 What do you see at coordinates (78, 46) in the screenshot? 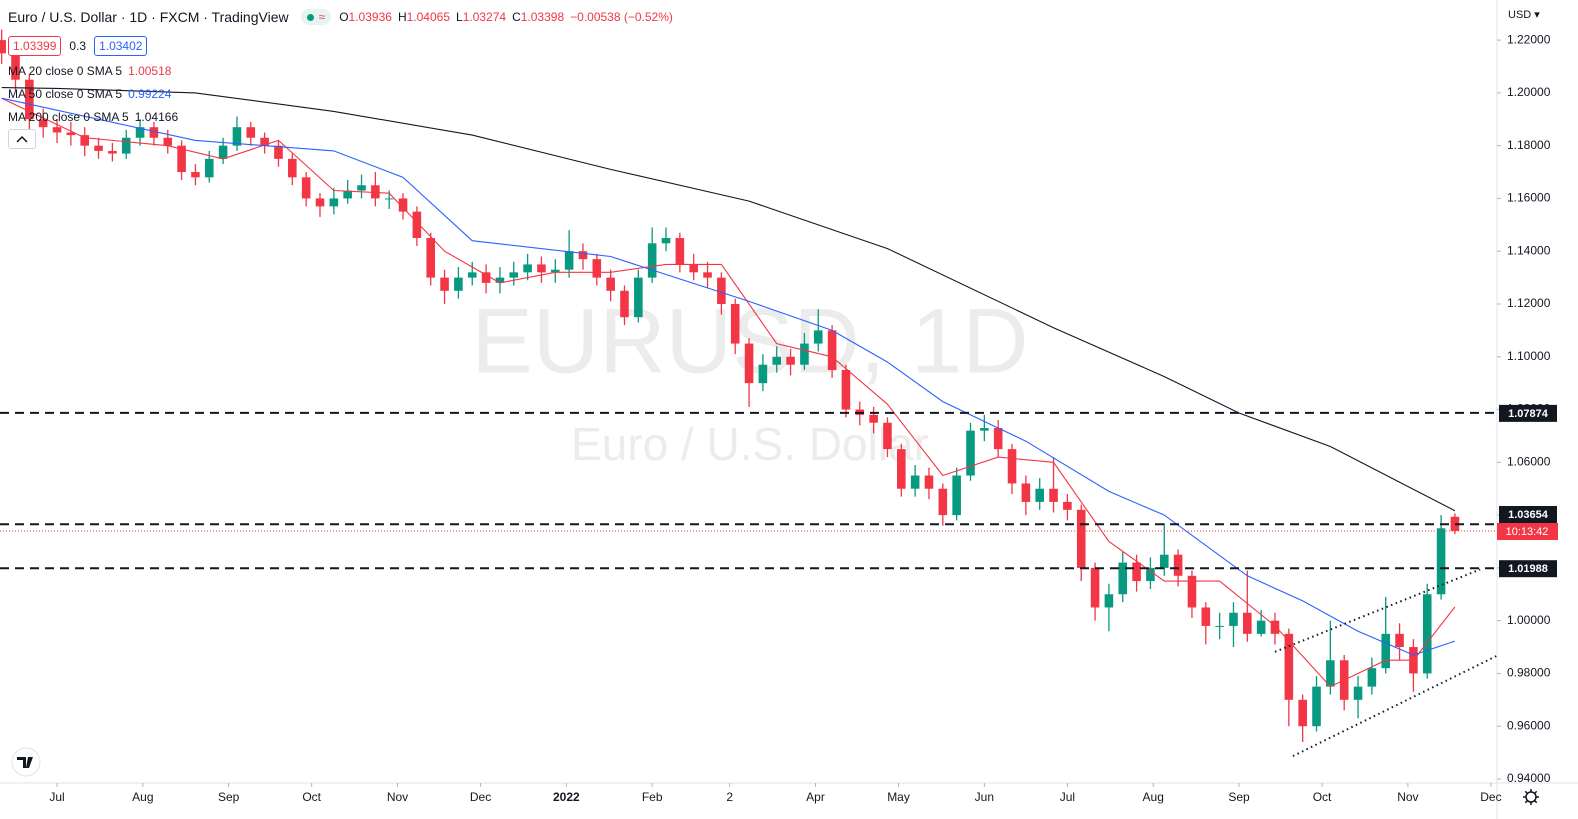
I see `spread: 0.3` at bounding box center [78, 46].